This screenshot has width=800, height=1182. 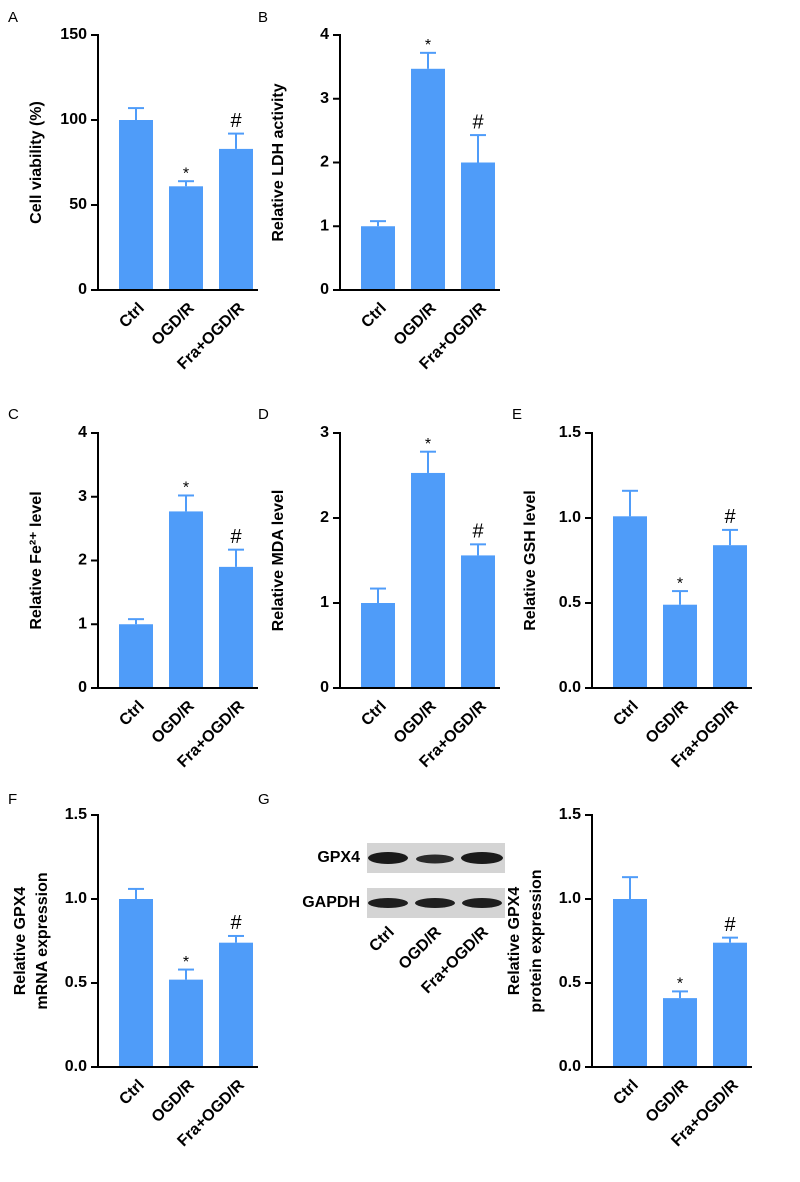 I want to click on y-axis-label: Cell viability (%), so click(x=36, y=162).